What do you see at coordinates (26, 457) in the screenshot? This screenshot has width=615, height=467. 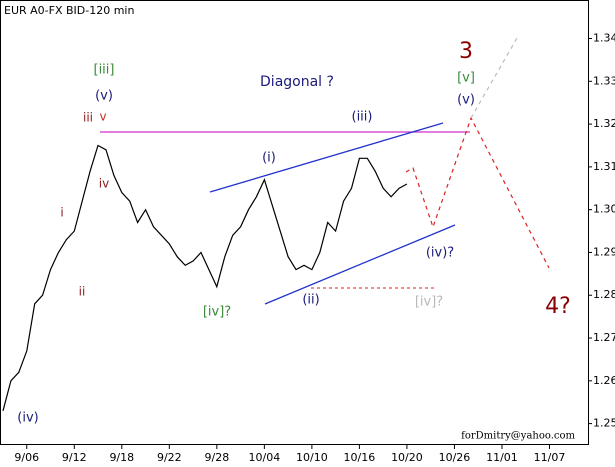 I see `x-tick-label: 9/06` at bounding box center [26, 457].